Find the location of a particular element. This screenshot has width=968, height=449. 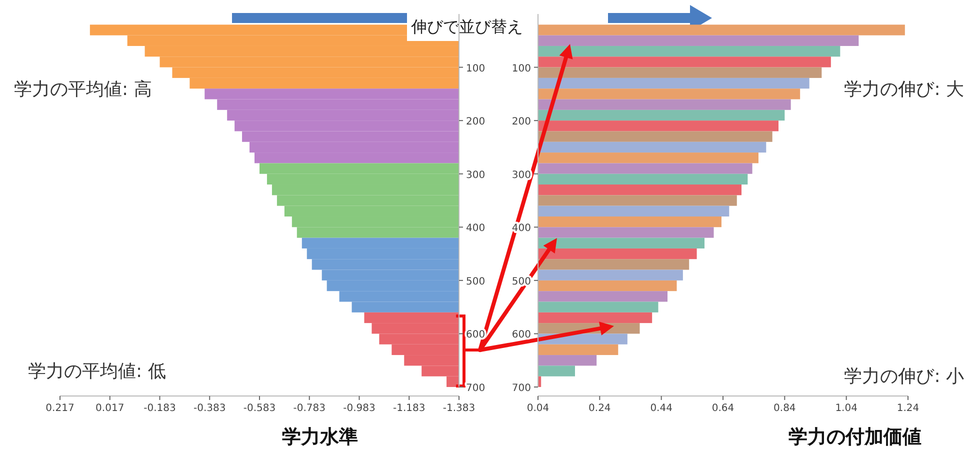

x-tick-label: 0.04 is located at coordinates (538, 408).